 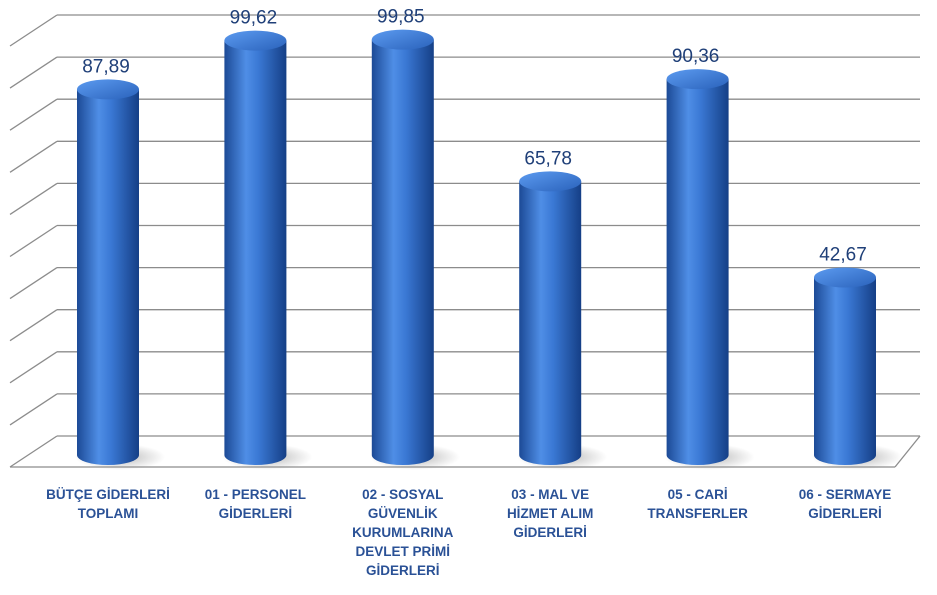 I want to click on x-tick-label: 03 - MAL VE HİZMET ALIM GİDERLERİ, so click(x=550, y=513).